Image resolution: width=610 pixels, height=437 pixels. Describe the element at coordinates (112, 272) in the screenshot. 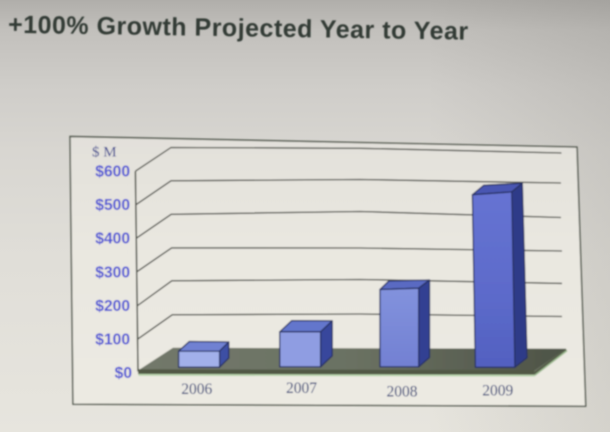

I see `svg-text: $300` at that location.